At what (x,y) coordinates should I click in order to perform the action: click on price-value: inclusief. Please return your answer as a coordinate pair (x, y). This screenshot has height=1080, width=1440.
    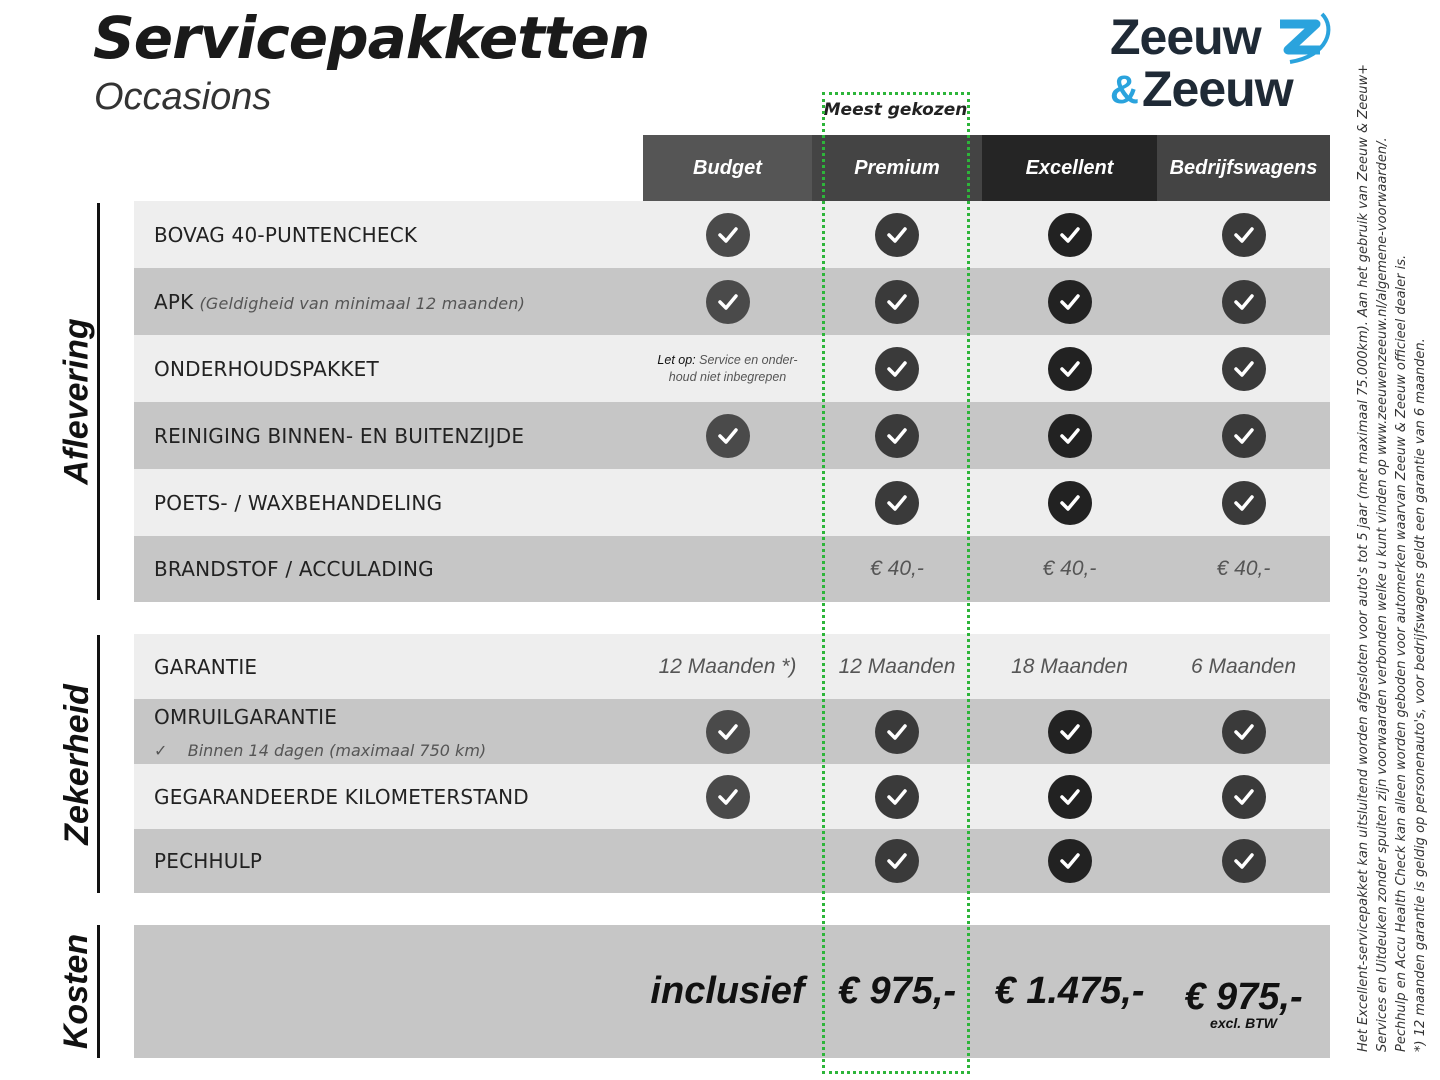
    Looking at the image, I should click on (727, 991).